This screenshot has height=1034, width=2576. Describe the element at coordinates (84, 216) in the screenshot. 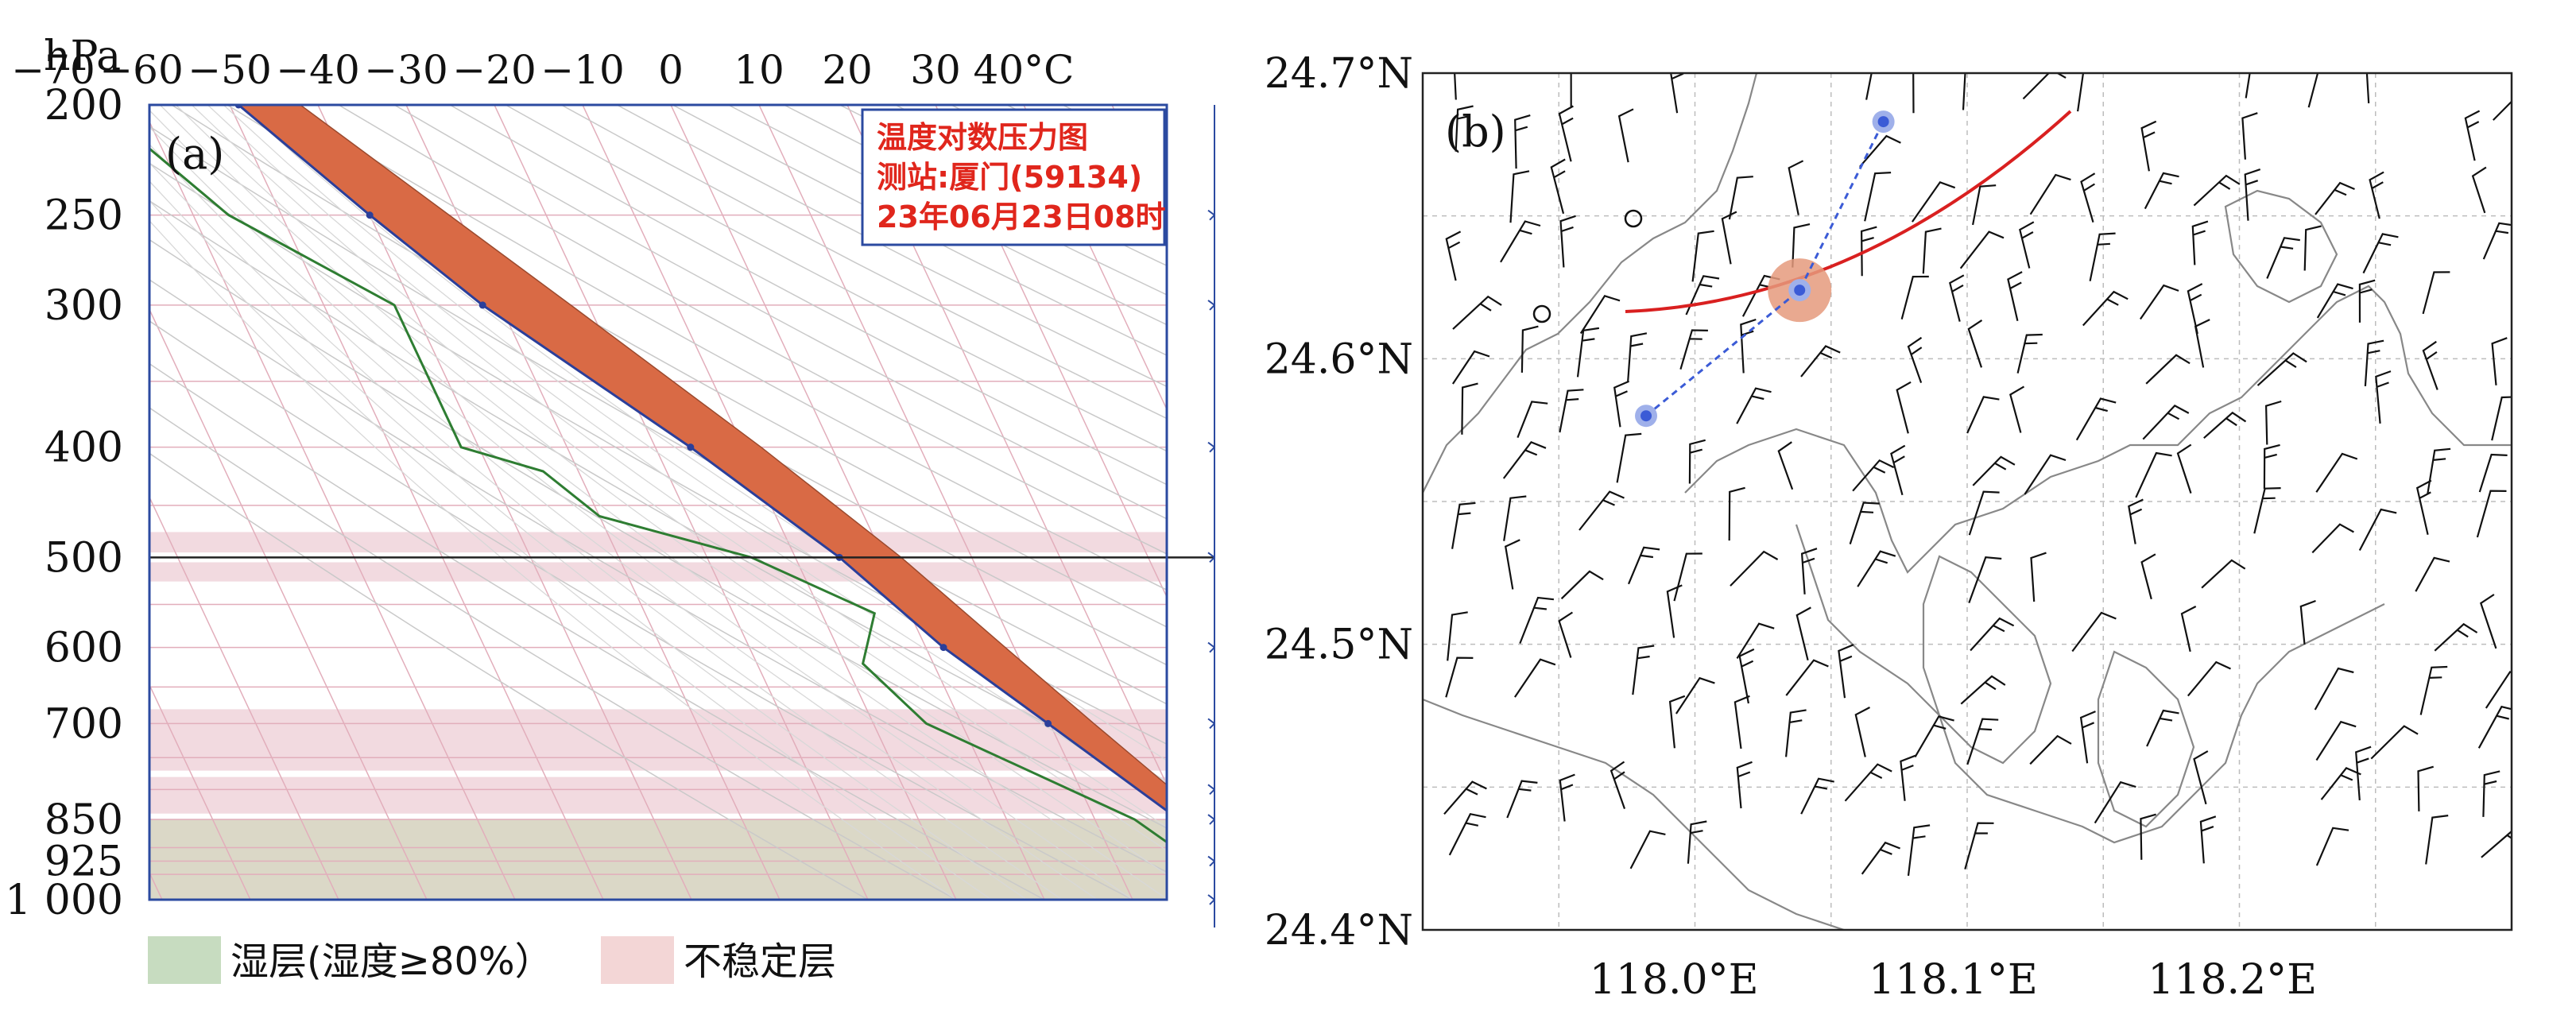

I see `pressure-tick-label: 250` at that location.